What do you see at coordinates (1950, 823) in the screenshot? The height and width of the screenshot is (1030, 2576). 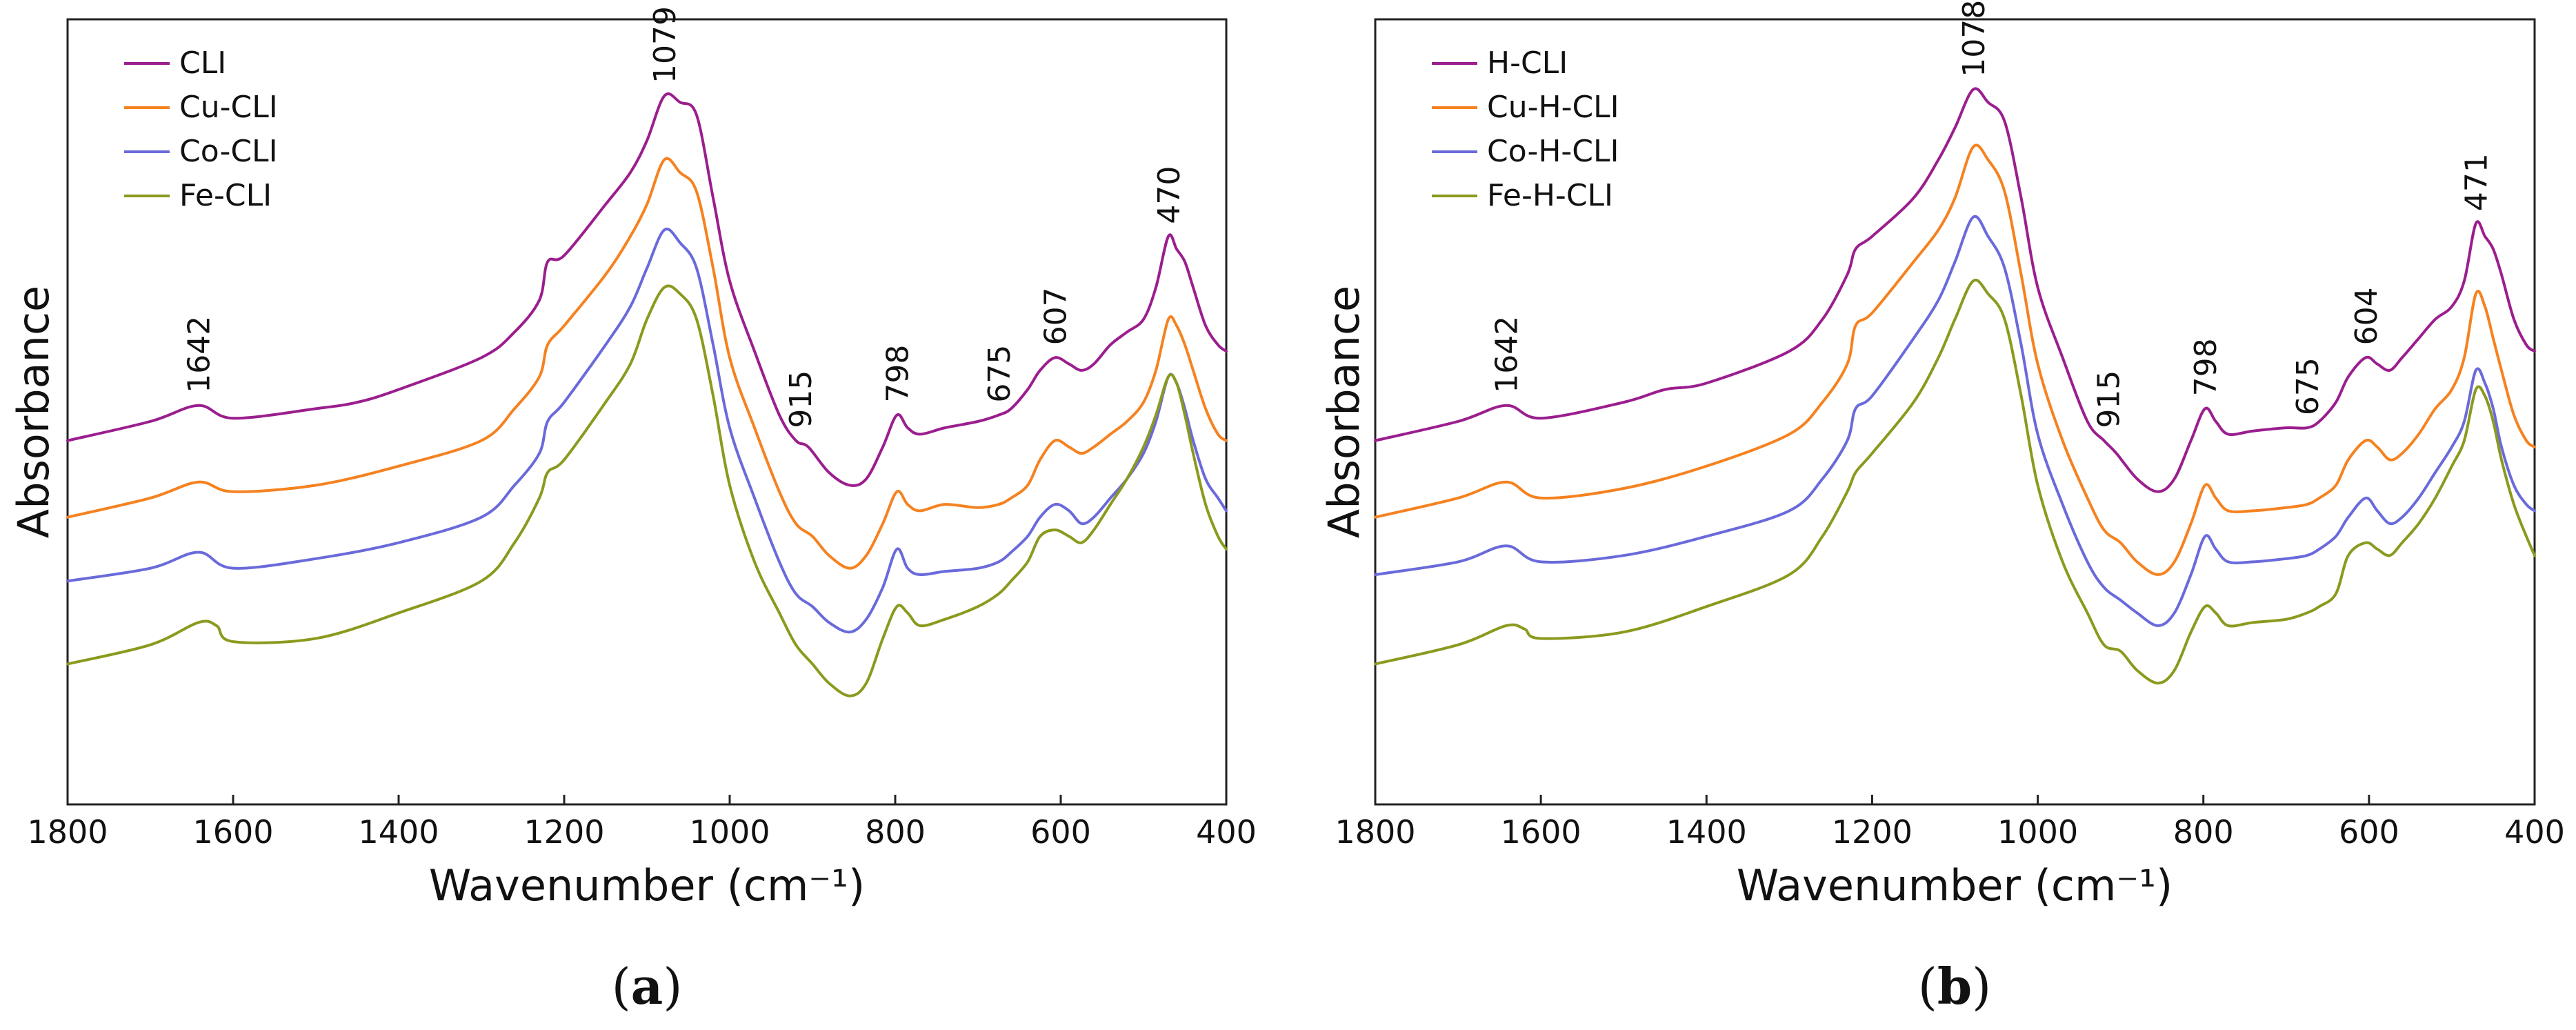 I see `x-ticks-b: 1800 1600 1400 1200 1000 800 600 400` at bounding box center [1950, 823].